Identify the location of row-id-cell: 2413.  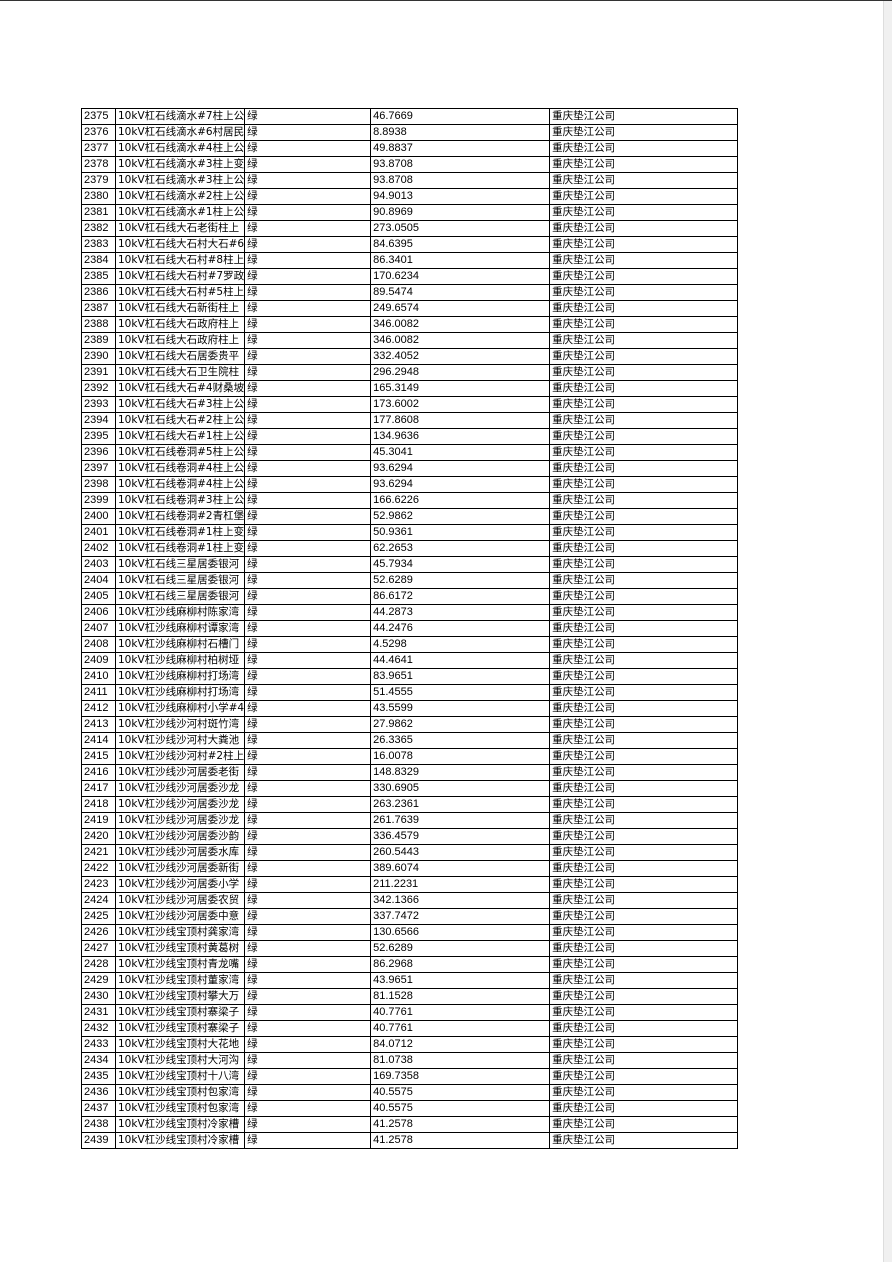
(98, 724).